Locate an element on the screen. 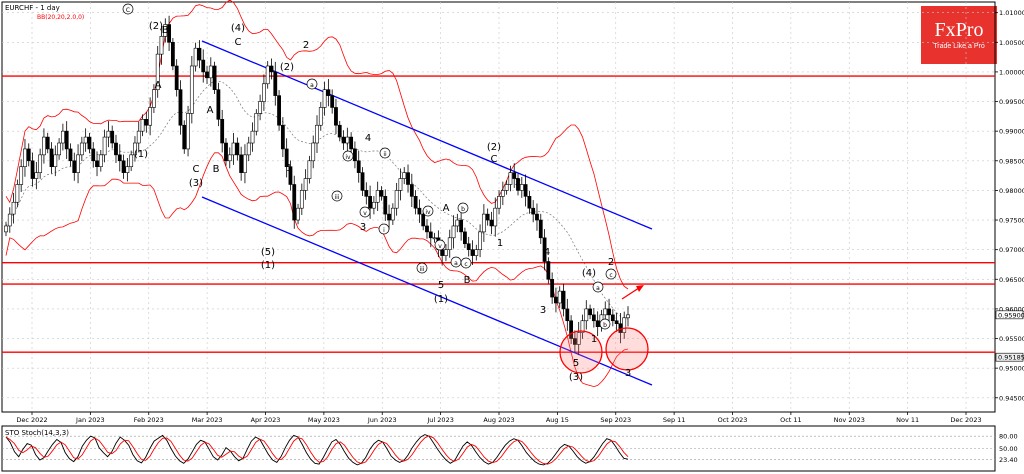 The image size is (1024, 474). wave-label: B is located at coordinates (216, 169).